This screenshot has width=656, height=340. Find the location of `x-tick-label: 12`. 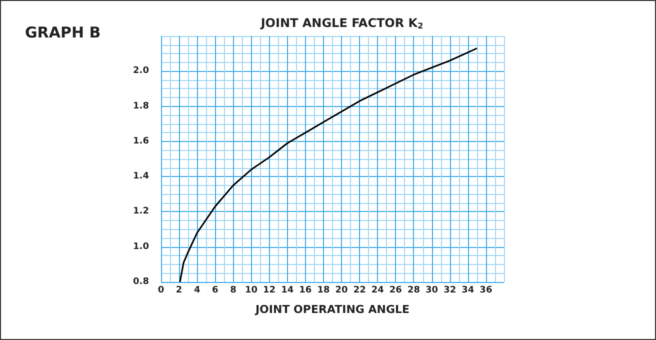

x-tick-label: 12 is located at coordinates (269, 291).